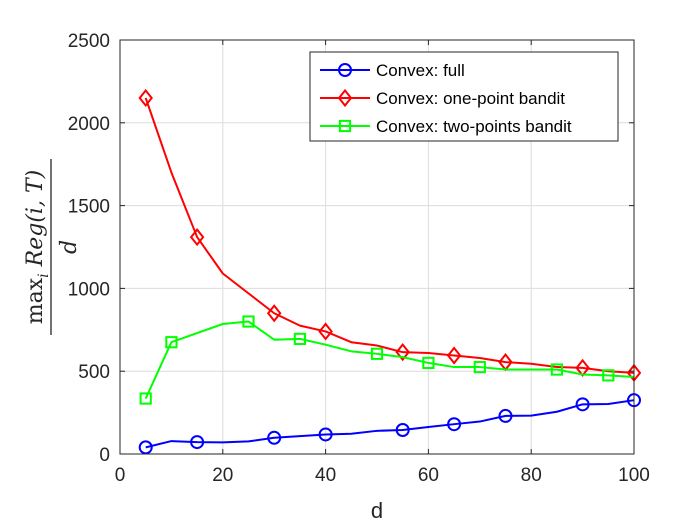 Image resolution: width=700 pixels, height=525 pixels. I want to click on y-tick-label: 1000, so click(89, 289).